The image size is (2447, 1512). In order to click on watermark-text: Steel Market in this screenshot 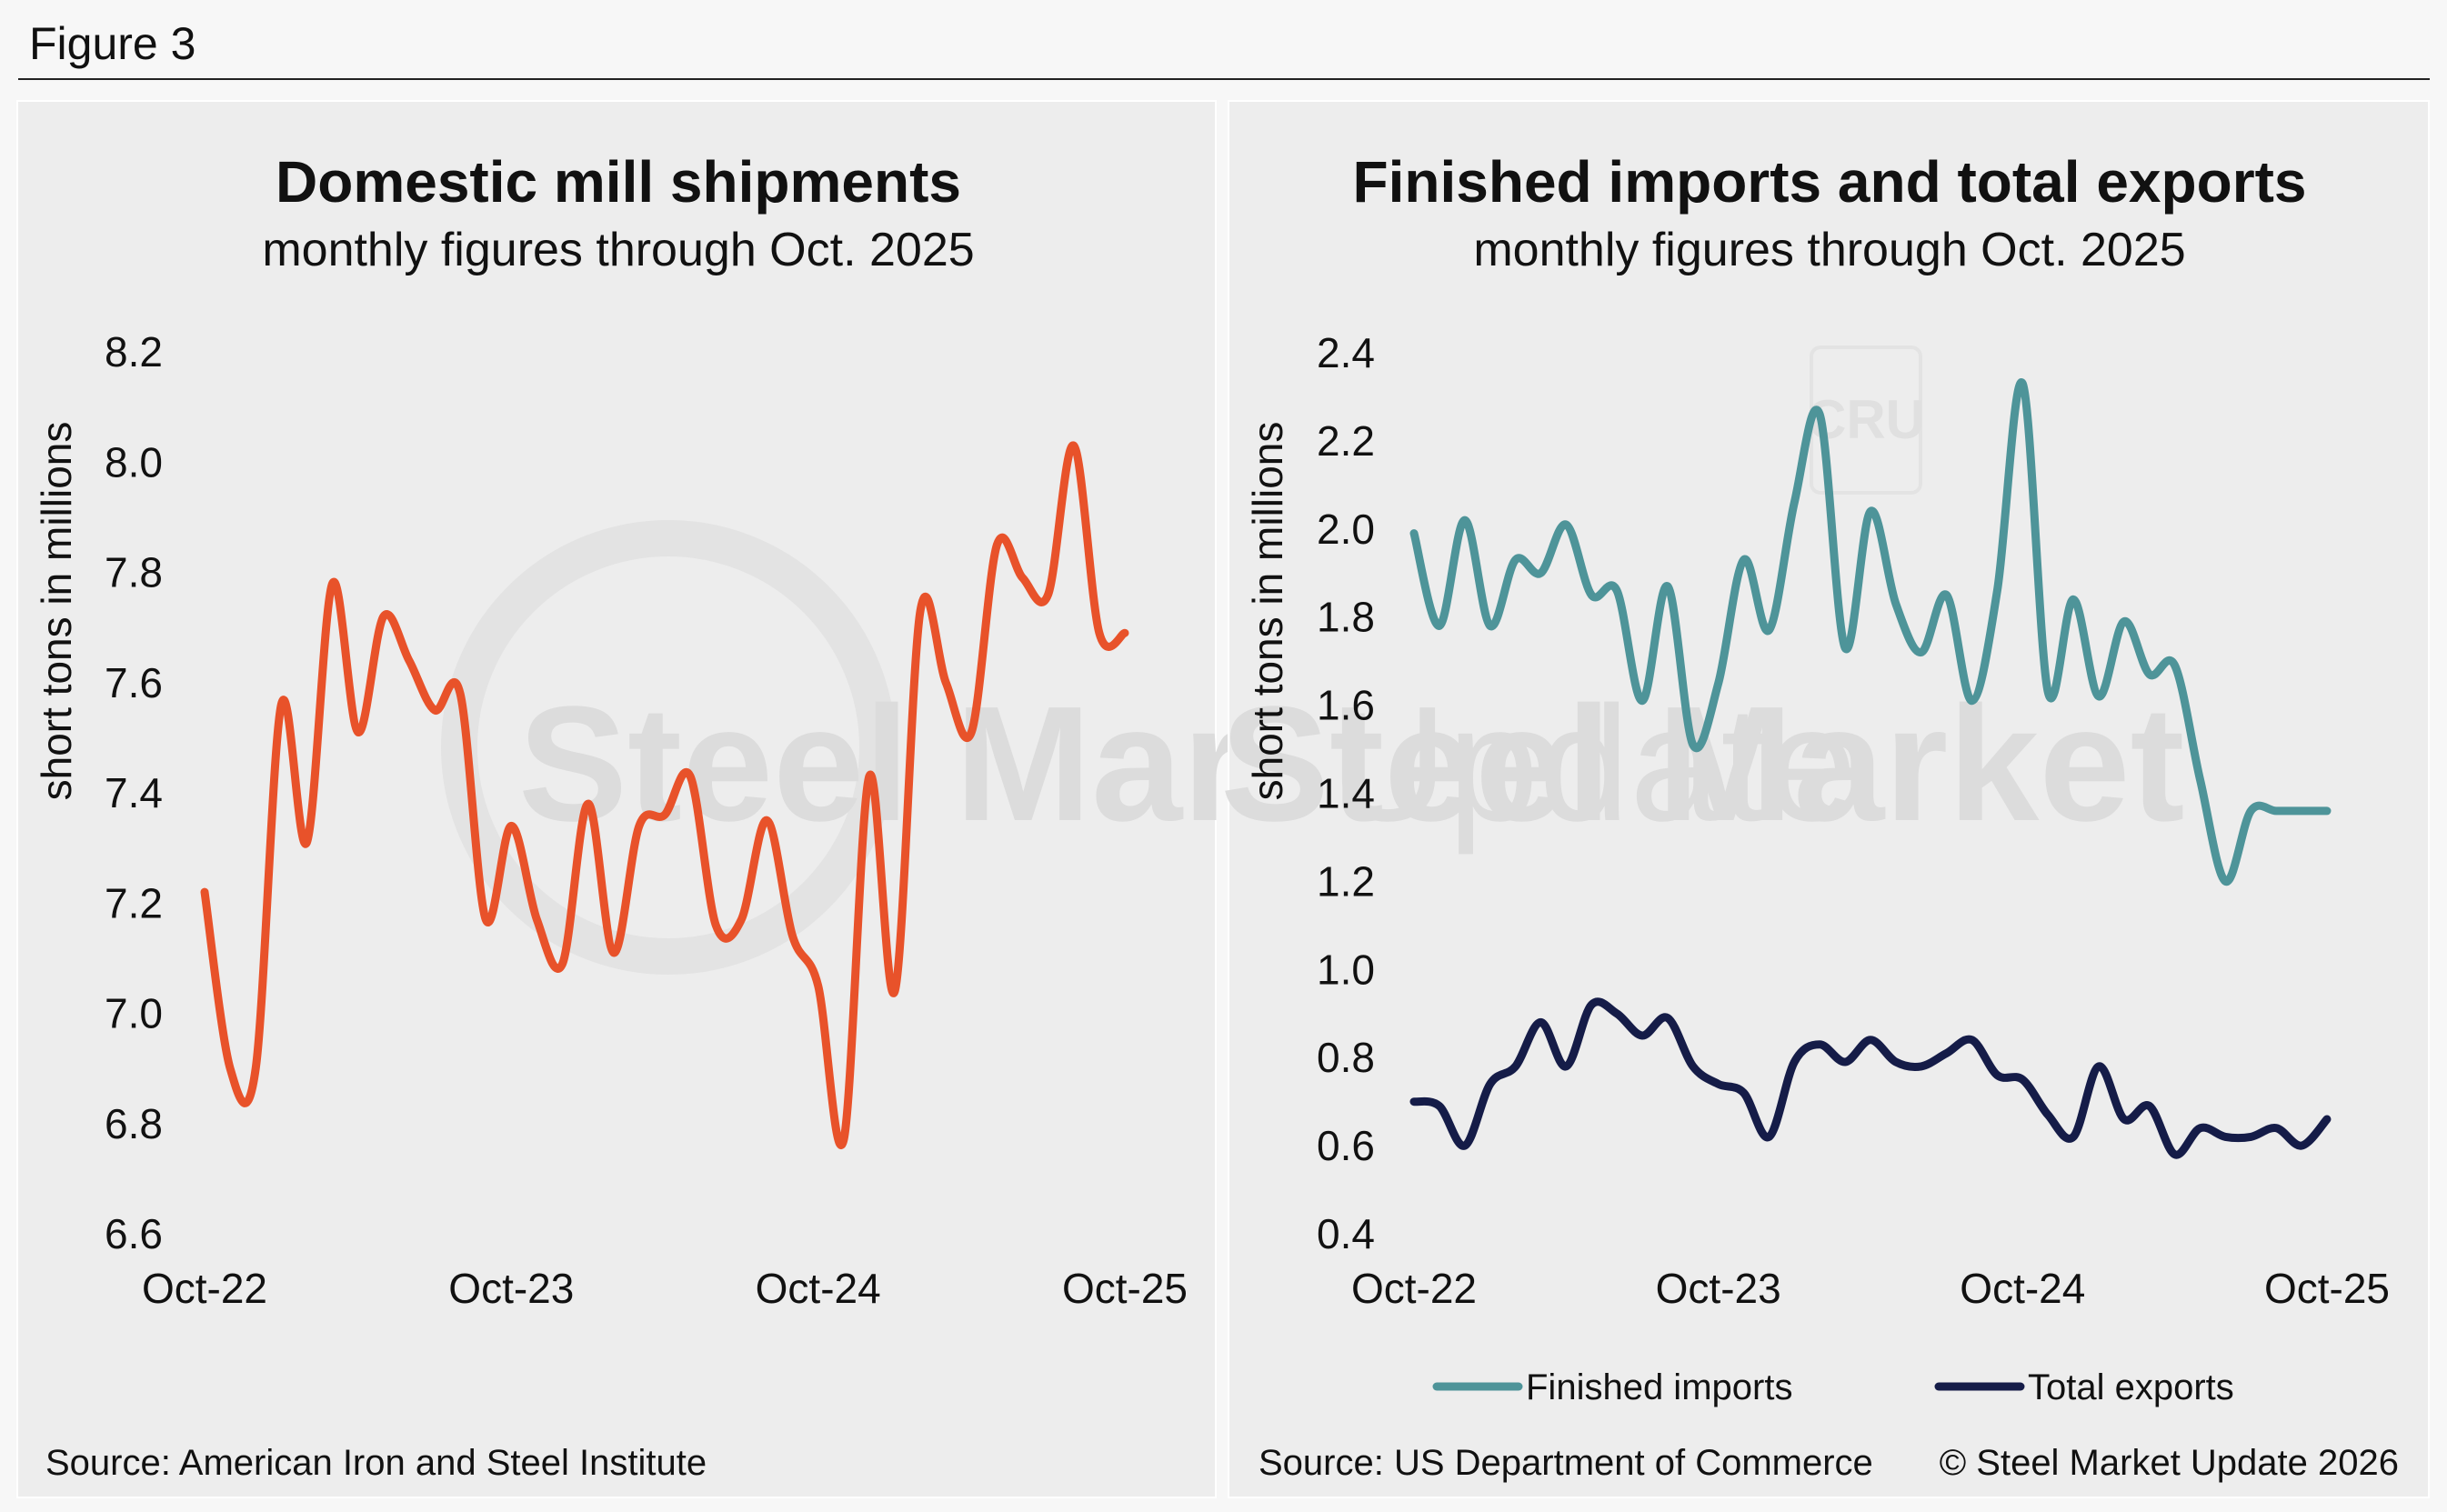, I will do `click(1703, 764)`.